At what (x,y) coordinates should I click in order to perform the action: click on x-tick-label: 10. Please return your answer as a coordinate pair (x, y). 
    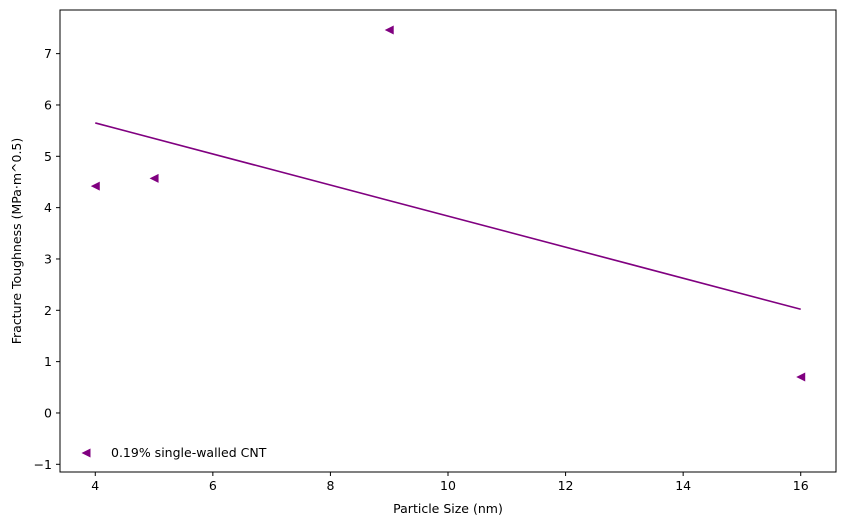
    Looking at the image, I should click on (448, 485).